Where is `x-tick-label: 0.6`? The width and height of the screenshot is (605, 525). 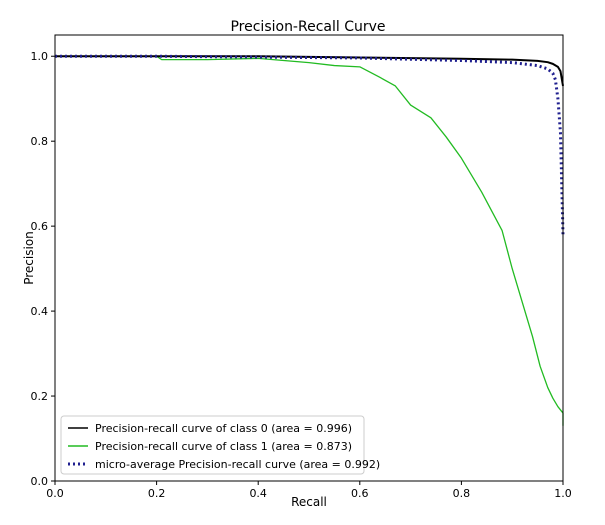 x-tick-label: 0.6 is located at coordinates (360, 493).